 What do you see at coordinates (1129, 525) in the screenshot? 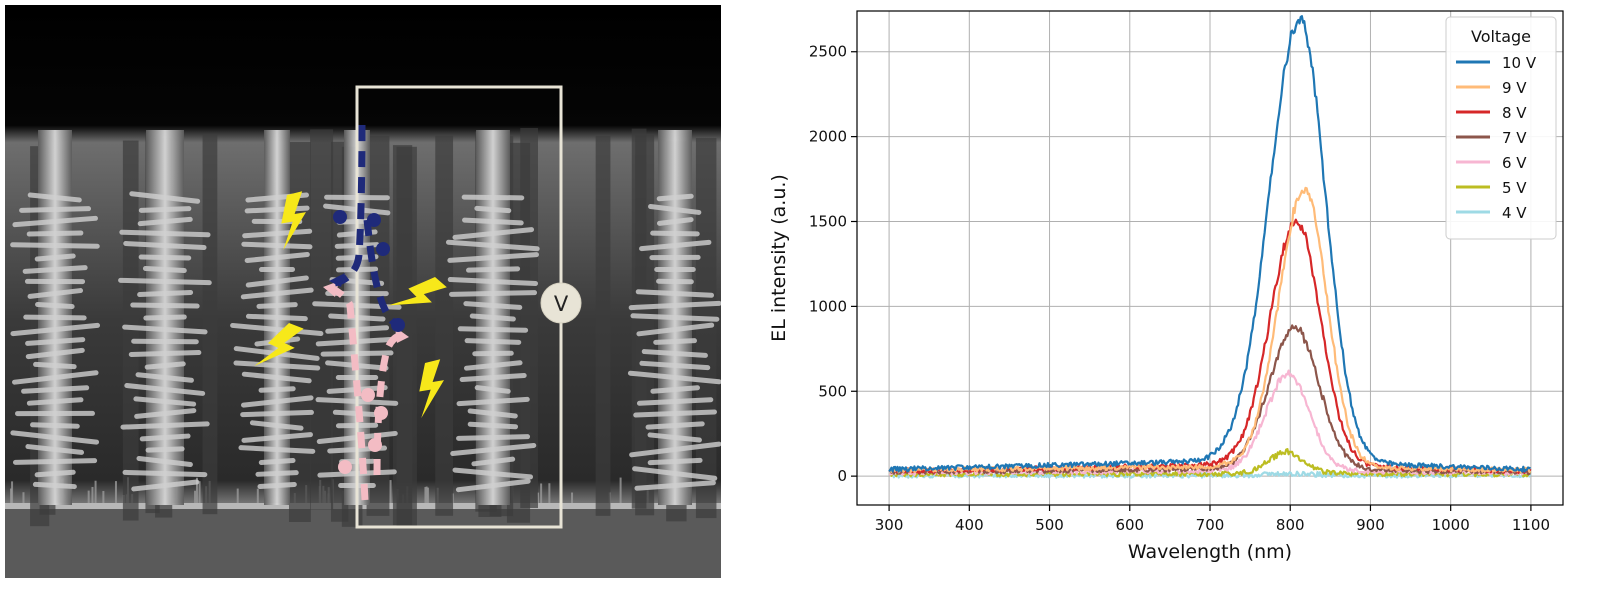
I see `x-tick-label: 600` at bounding box center [1129, 525].